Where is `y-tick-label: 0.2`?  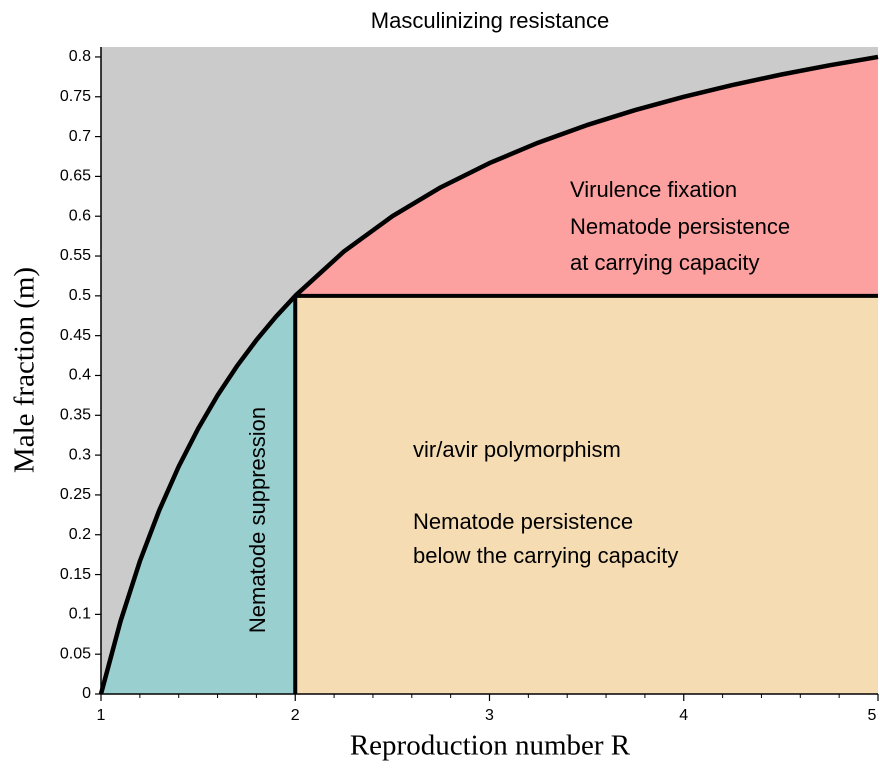
y-tick-label: 0.2 is located at coordinates (80, 534).